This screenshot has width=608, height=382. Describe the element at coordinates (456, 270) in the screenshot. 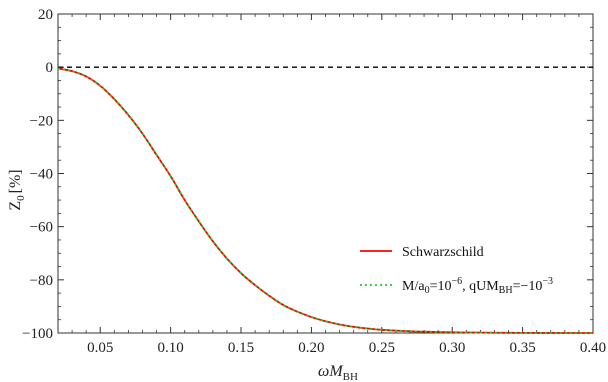

I see `legend: Schwarzschild M/a0=10−6, qUMBH=−10−3` at that location.